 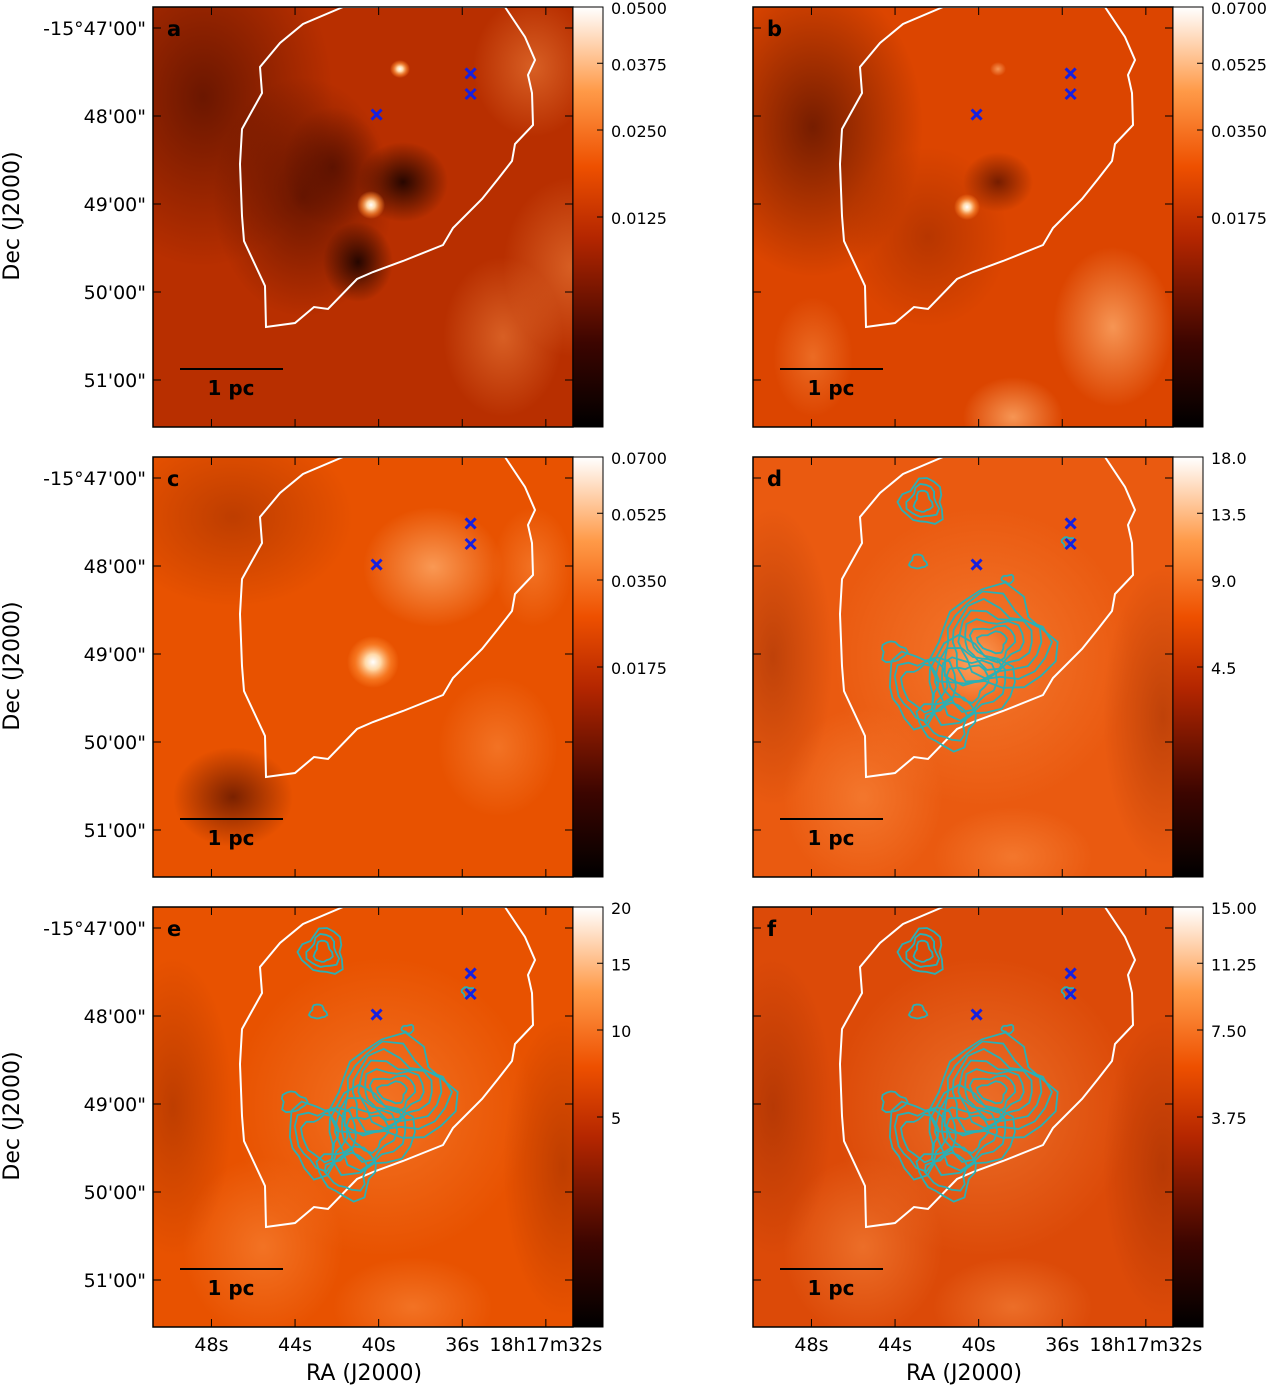 What do you see at coordinates (1234, 964) in the screenshot?
I see `colorbar-tick-label: 11.25` at bounding box center [1234, 964].